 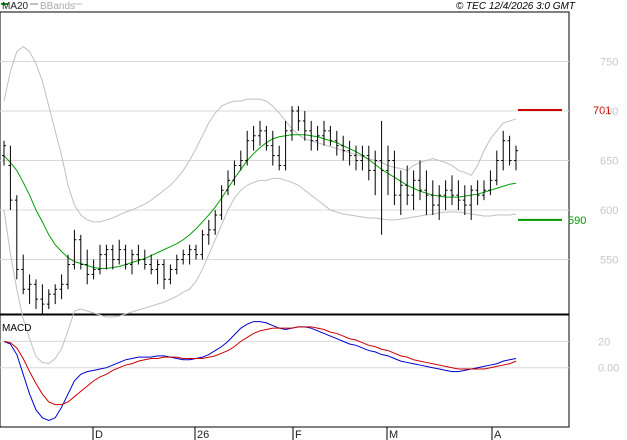 What do you see at coordinates (608, 355) in the screenshot?
I see `macd-y-axis: 200.00` at bounding box center [608, 355].